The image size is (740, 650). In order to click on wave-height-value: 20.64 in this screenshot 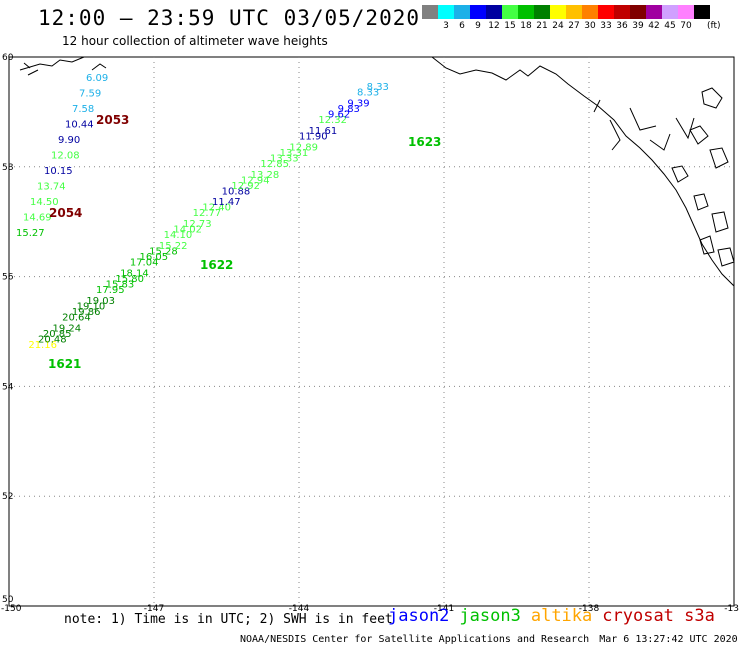, I will do `click(76, 318)`.